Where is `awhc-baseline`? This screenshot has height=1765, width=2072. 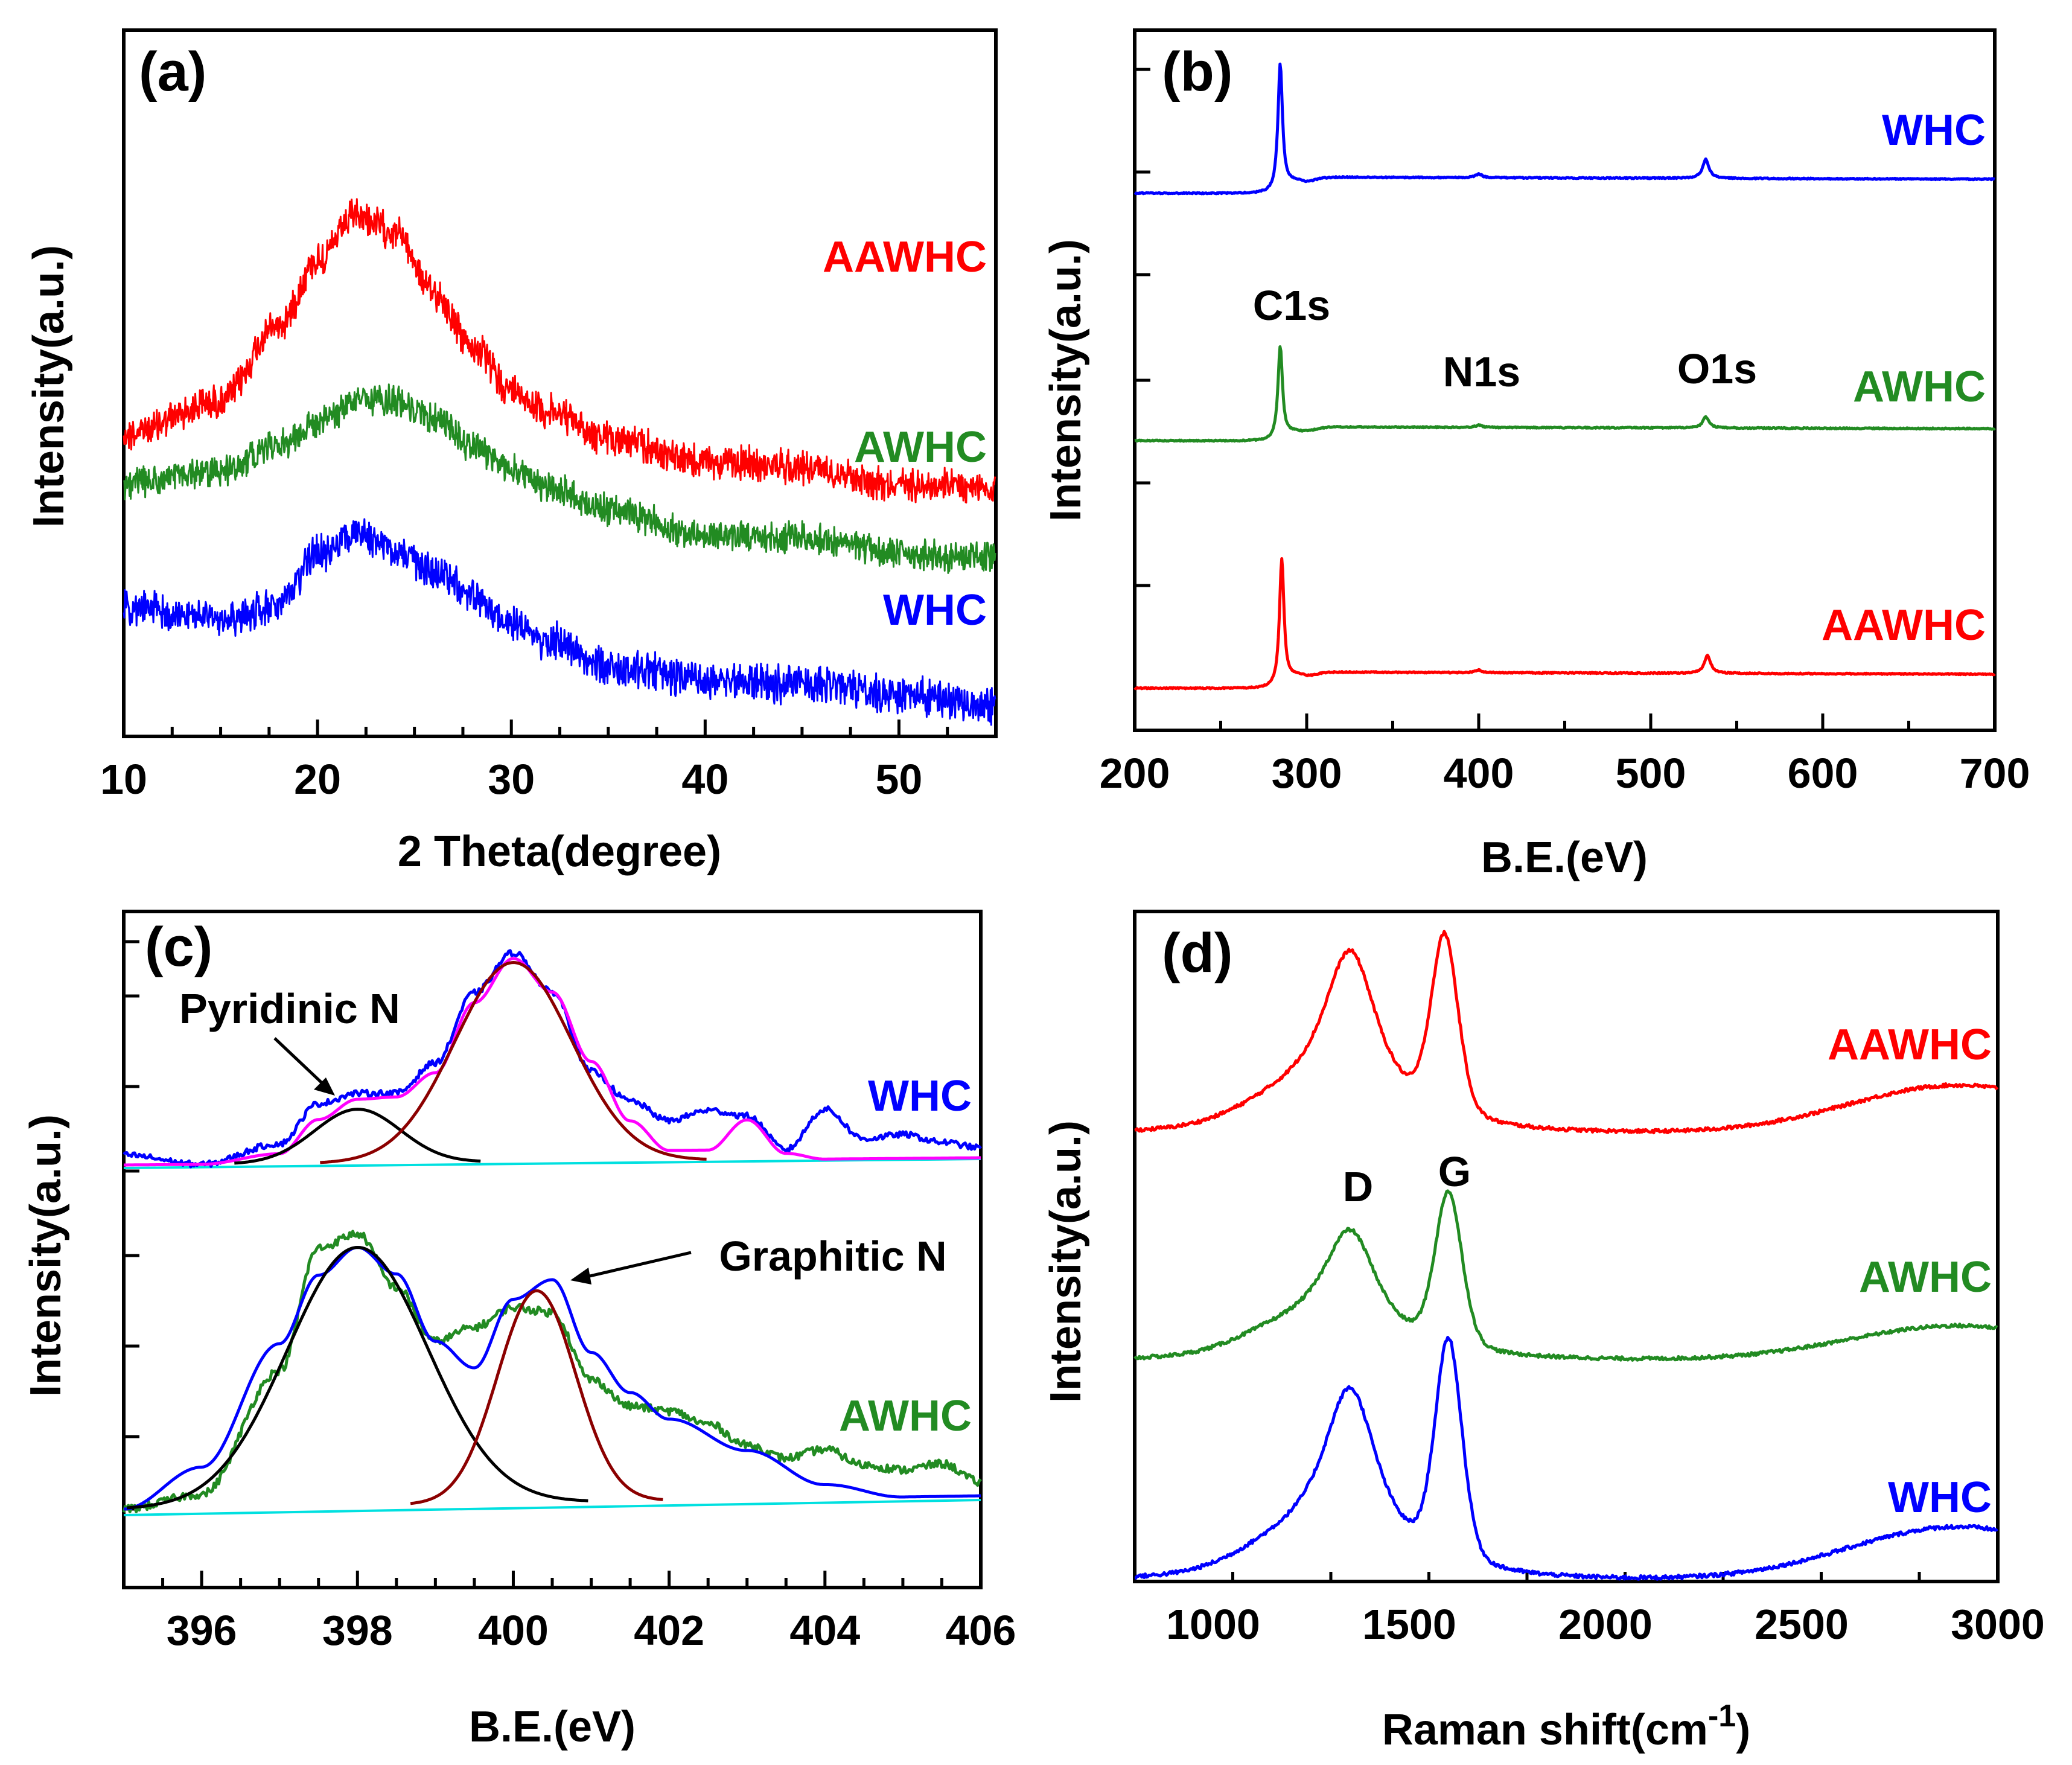 awhc-baseline is located at coordinates (552, 1507).